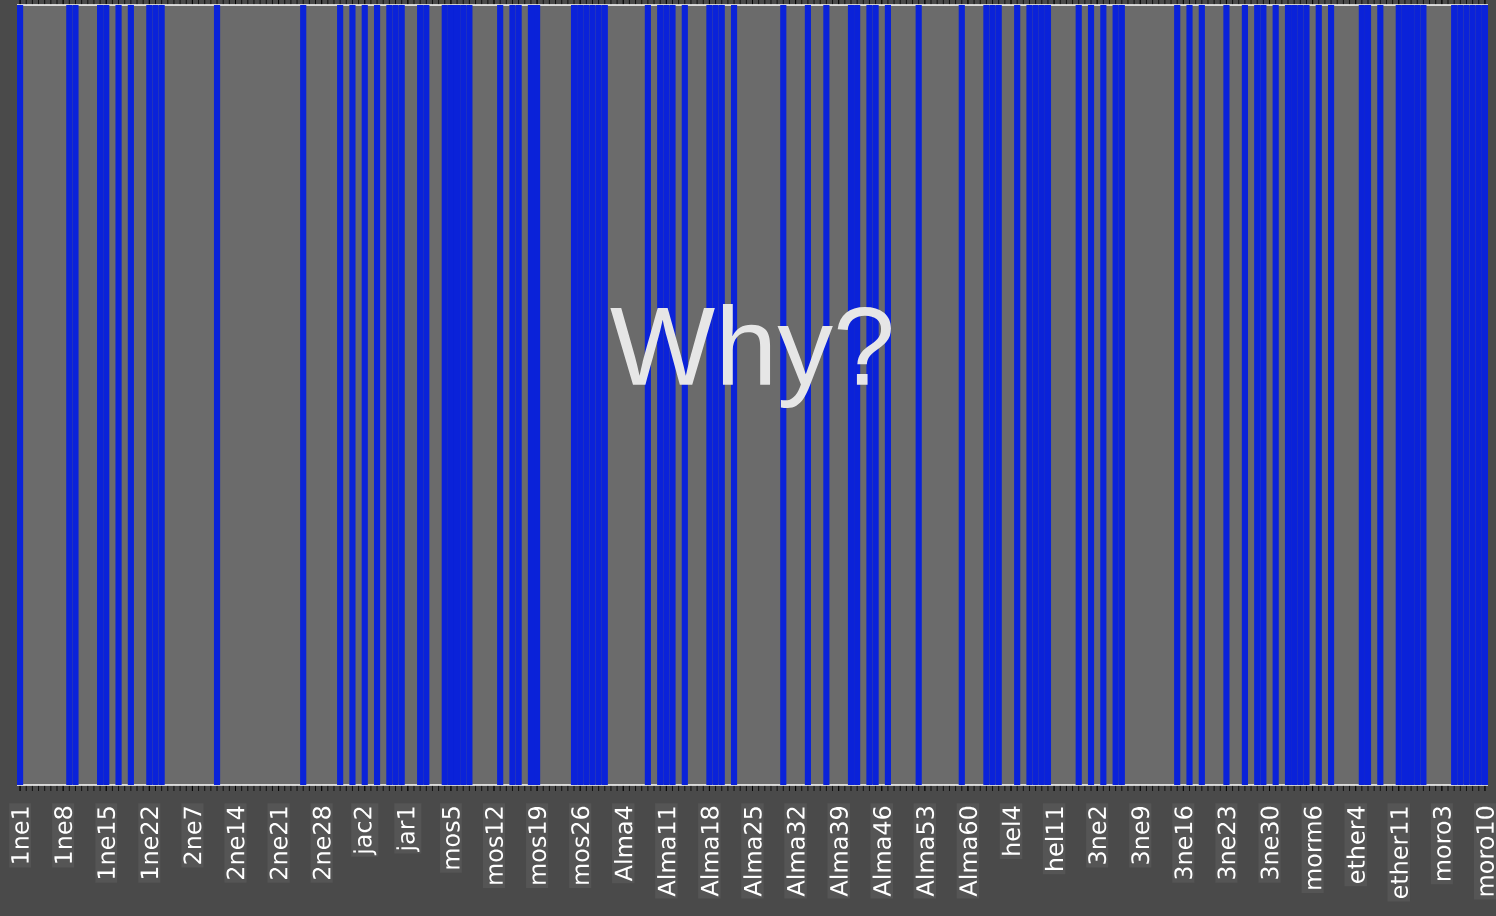 The image size is (1496, 916). I want to click on x-tick-label: Alma53, so click(925, 852).